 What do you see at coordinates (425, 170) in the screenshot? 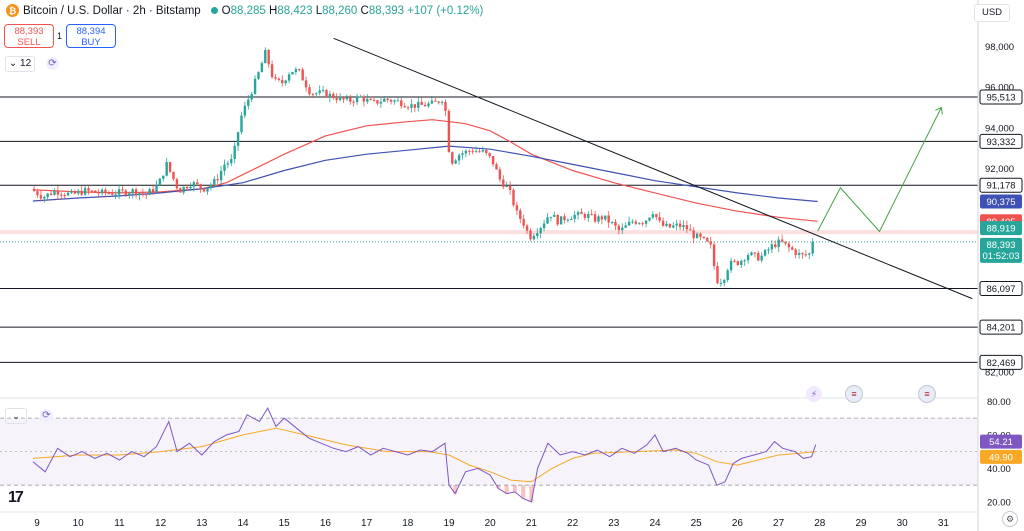
I see `ma-fast-line` at bounding box center [425, 170].